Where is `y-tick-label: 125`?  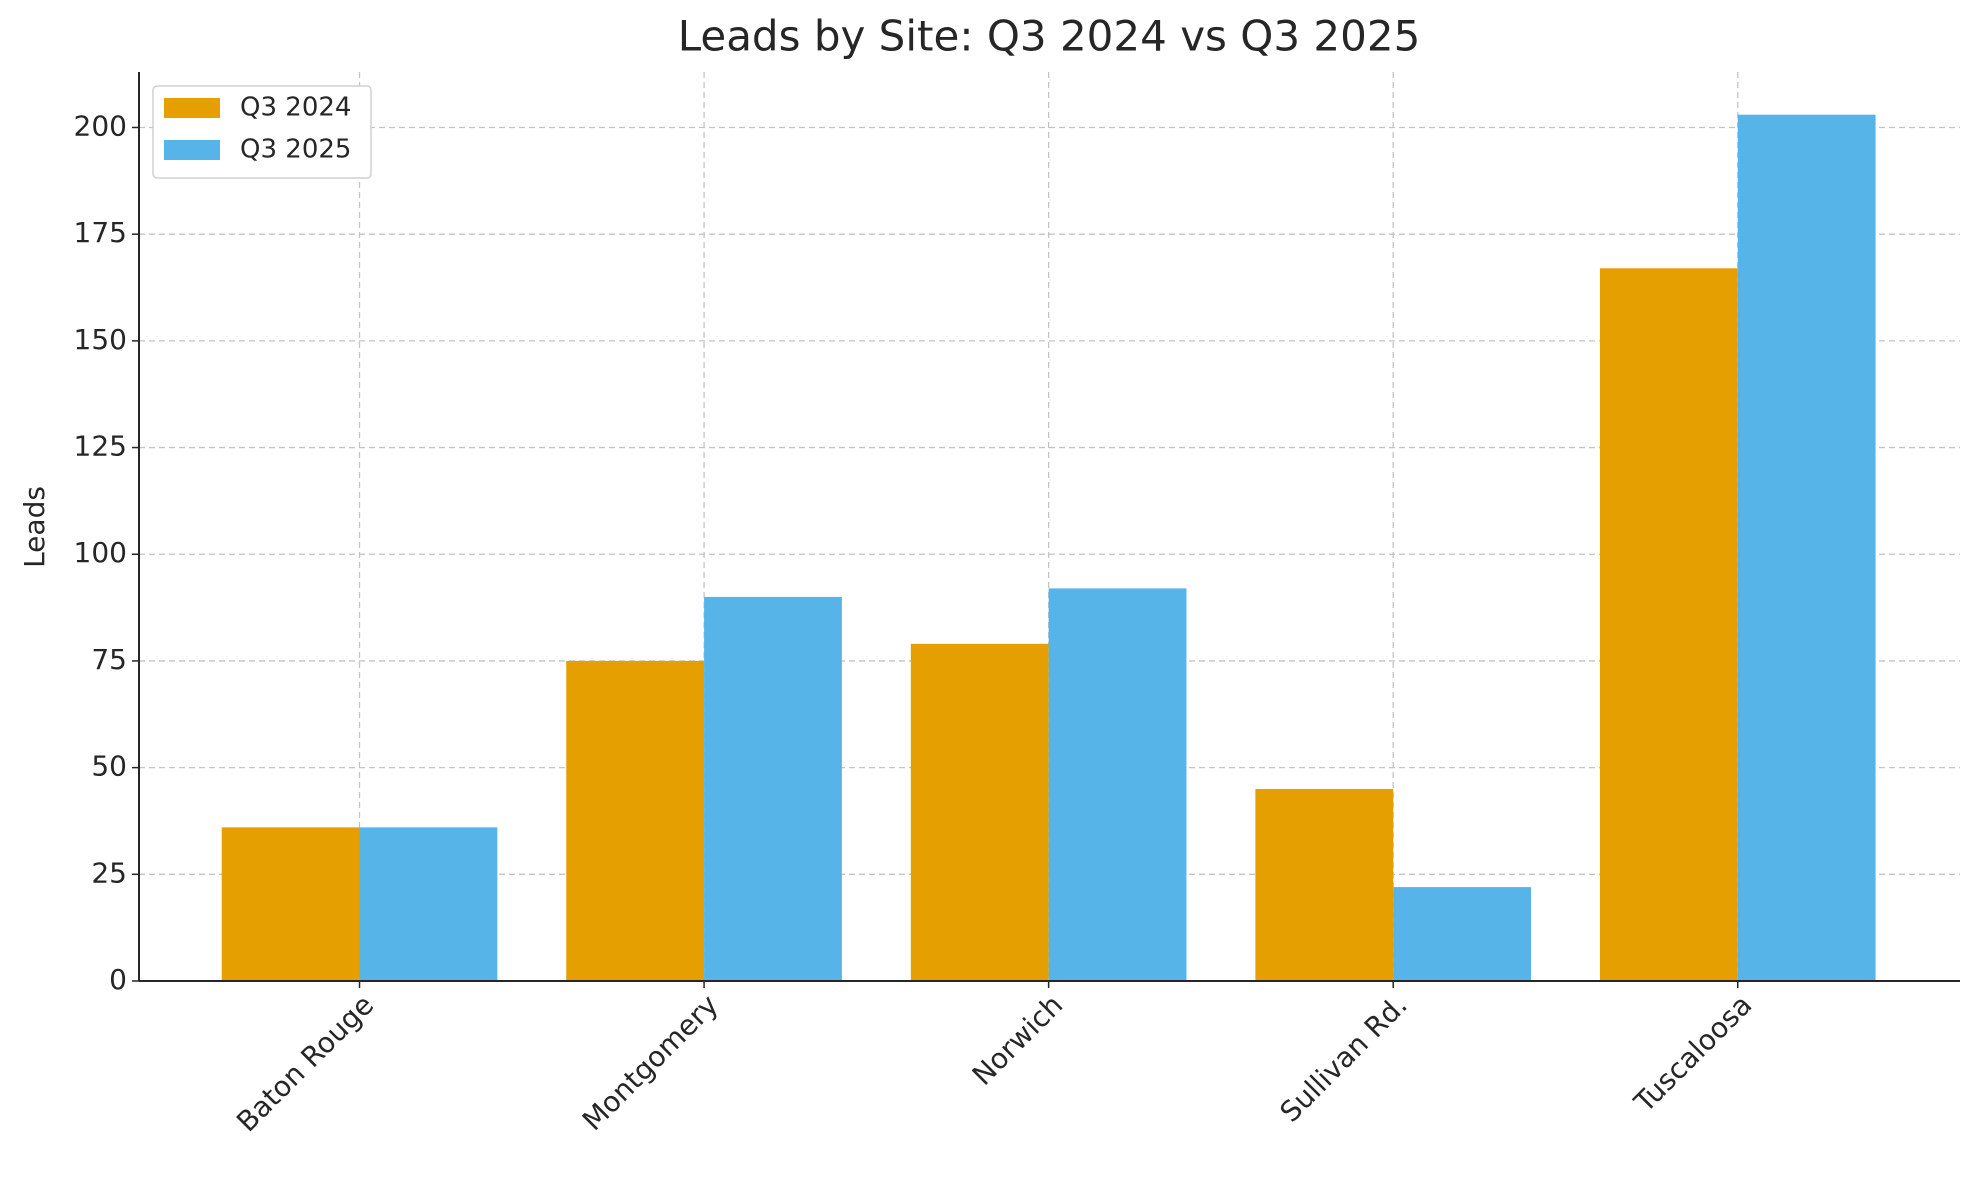 y-tick-label: 125 is located at coordinates (100, 446).